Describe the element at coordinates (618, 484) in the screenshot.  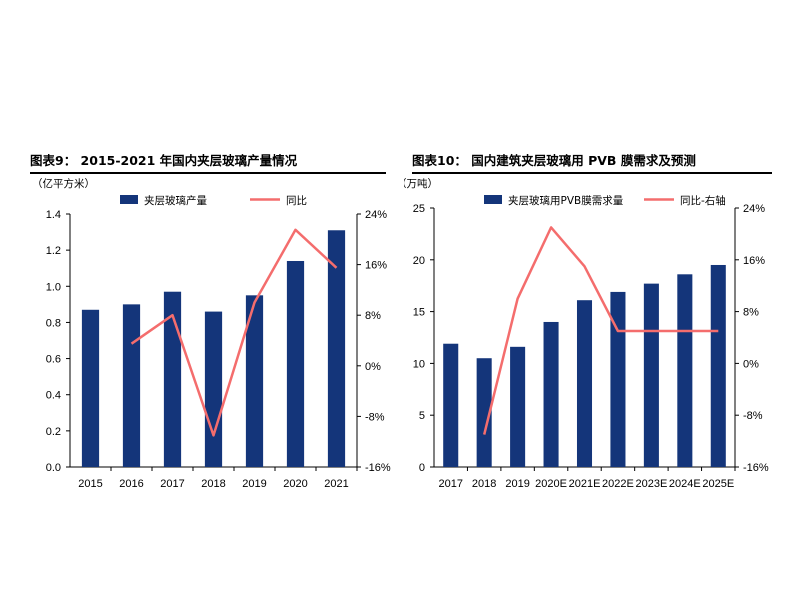
I see `x-tick-label: 2022E` at that location.